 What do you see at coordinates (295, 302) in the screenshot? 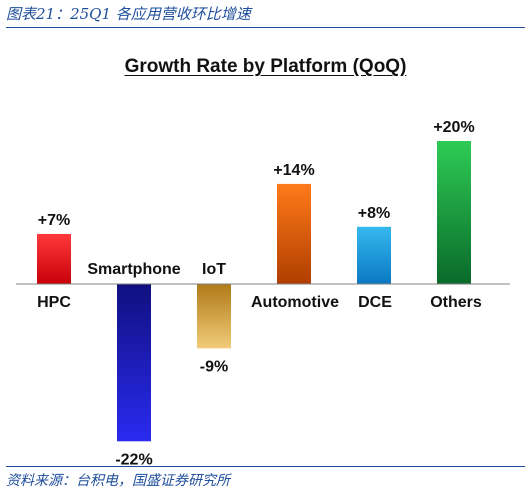
I see `category-label-automotive: Automotive` at bounding box center [295, 302].